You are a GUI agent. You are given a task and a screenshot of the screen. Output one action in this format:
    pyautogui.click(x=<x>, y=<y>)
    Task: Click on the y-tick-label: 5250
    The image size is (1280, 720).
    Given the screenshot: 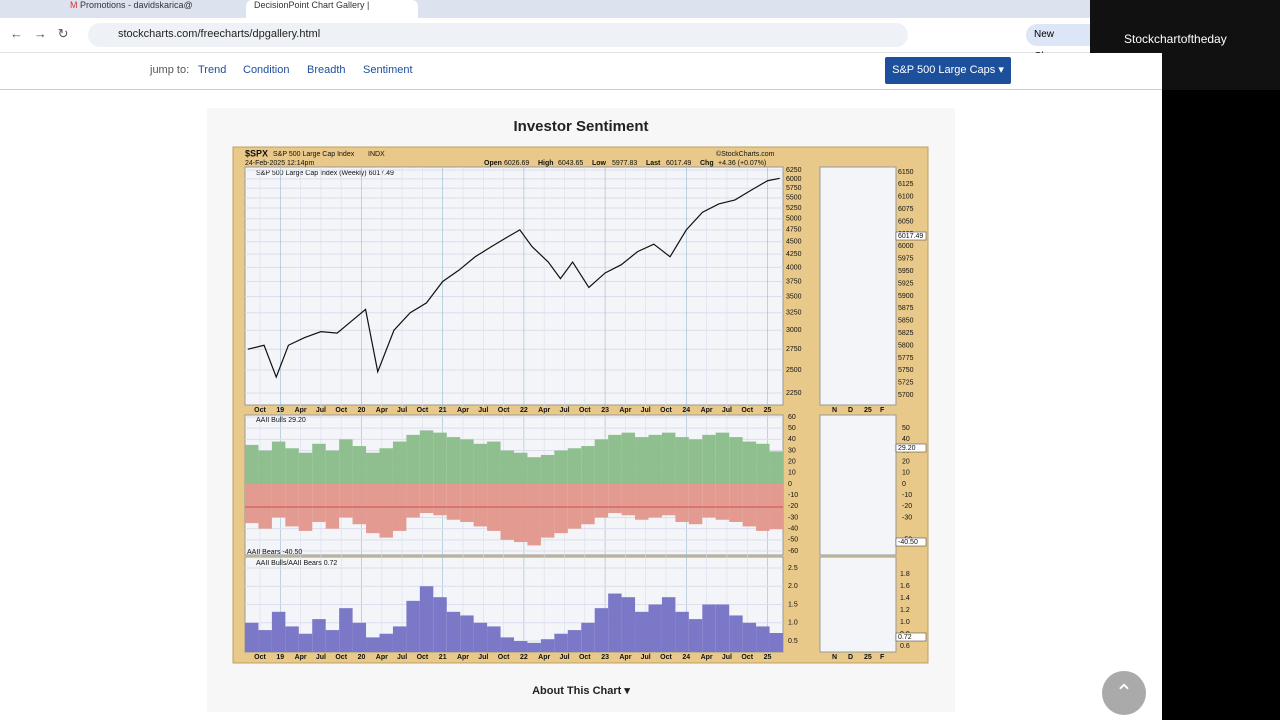 What is the action you would take?
    pyautogui.click(x=794, y=208)
    